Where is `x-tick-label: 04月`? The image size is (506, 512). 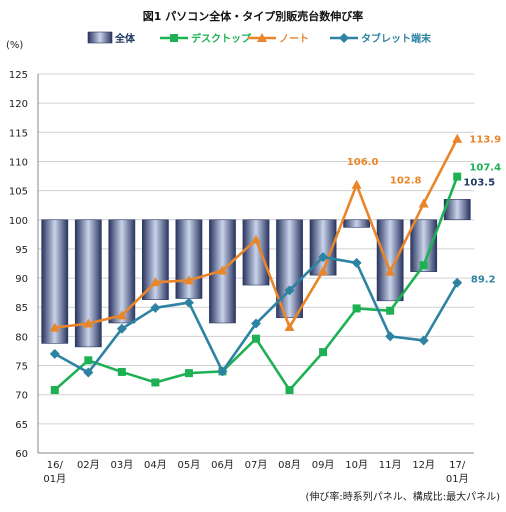
x-tick-label: 04月 is located at coordinates (155, 465).